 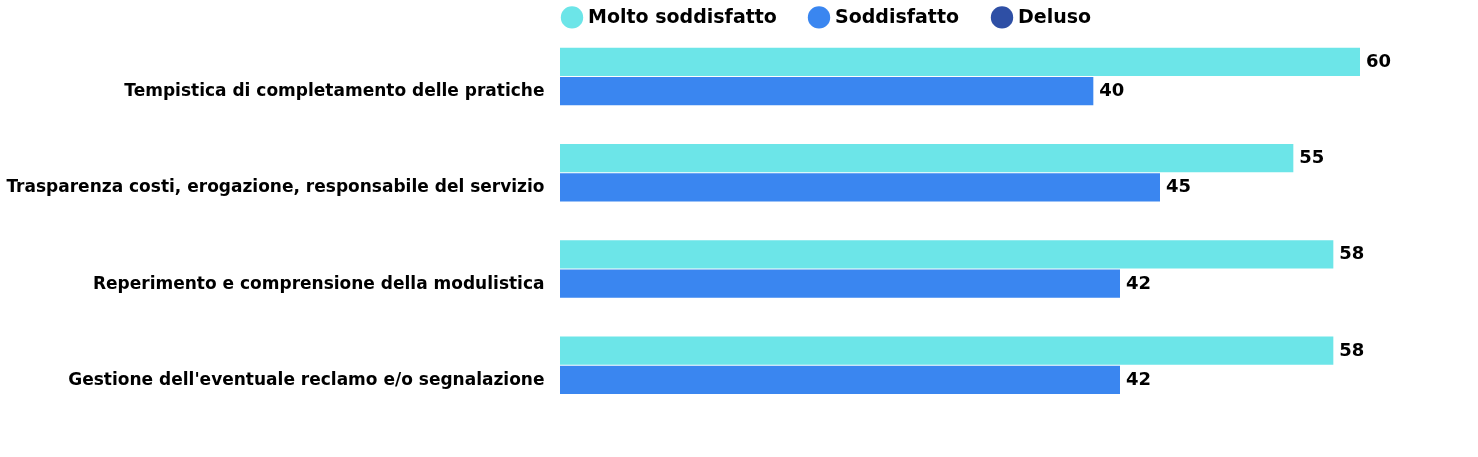 What do you see at coordinates (682, 16) in the screenshot?
I see `legend-label: Molto soddisfatto` at bounding box center [682, 16].